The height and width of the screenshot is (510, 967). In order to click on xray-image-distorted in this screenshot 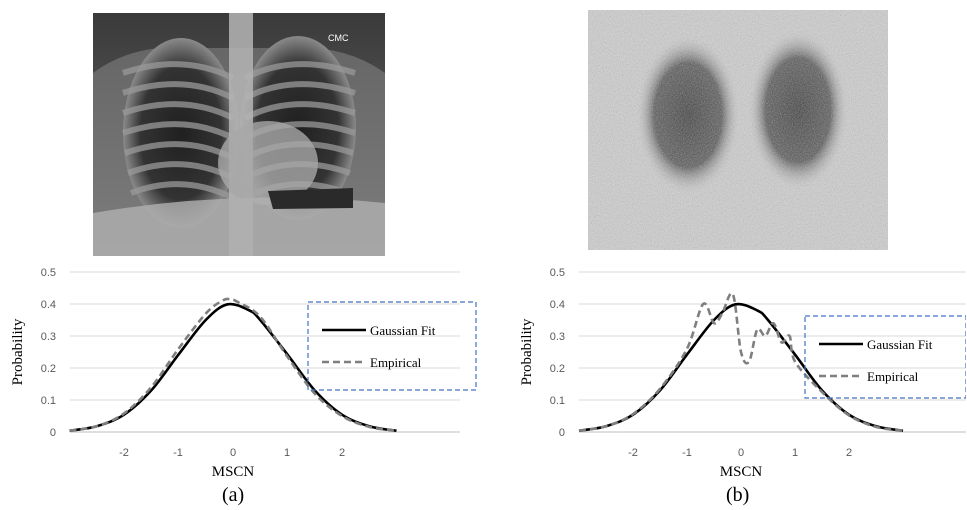, I will do `click(738, 130)`.